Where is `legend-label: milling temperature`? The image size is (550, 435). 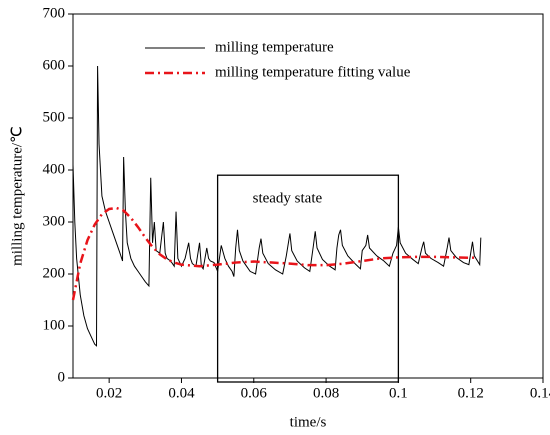 legend-label: milling temperature is located at coordinates (274, 47).